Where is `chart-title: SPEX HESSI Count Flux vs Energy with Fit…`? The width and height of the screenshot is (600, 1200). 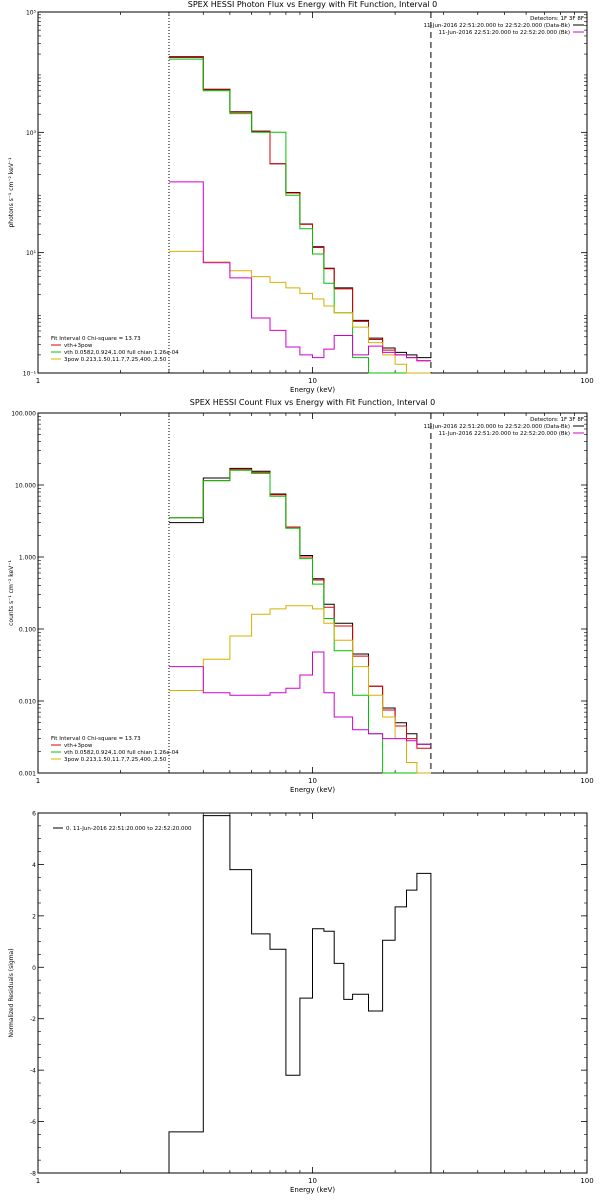
chart-title: SPEX HESSI Count Flux vs Energy with Fit… is located at coordinates (312, 402).